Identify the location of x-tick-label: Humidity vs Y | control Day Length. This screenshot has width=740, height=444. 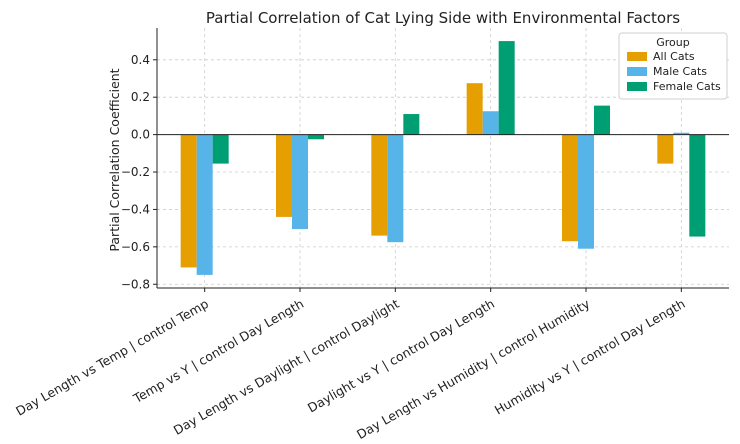
(590, 357).